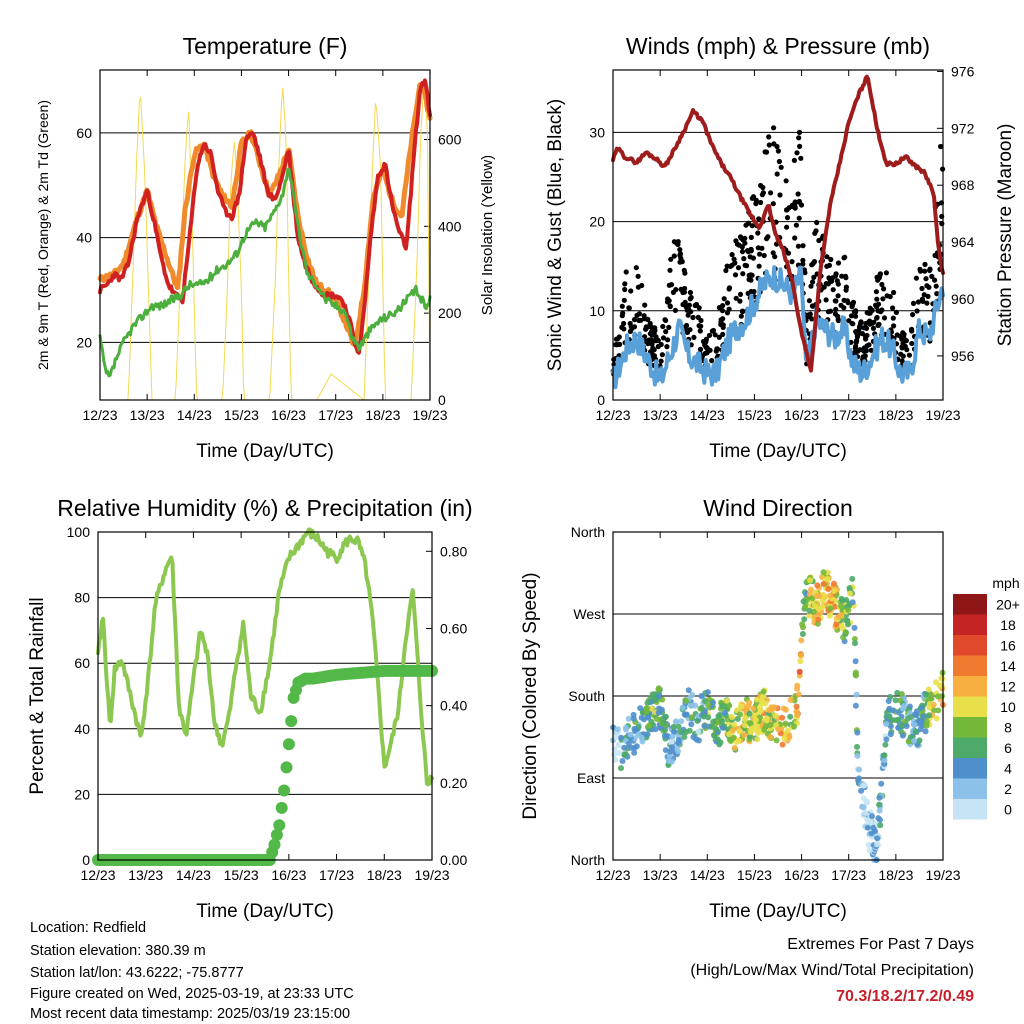 The width and height of the screenshot is (1024, 1024). I want to click on temperature-x-tick-label: 15/23, so click(241, 415).